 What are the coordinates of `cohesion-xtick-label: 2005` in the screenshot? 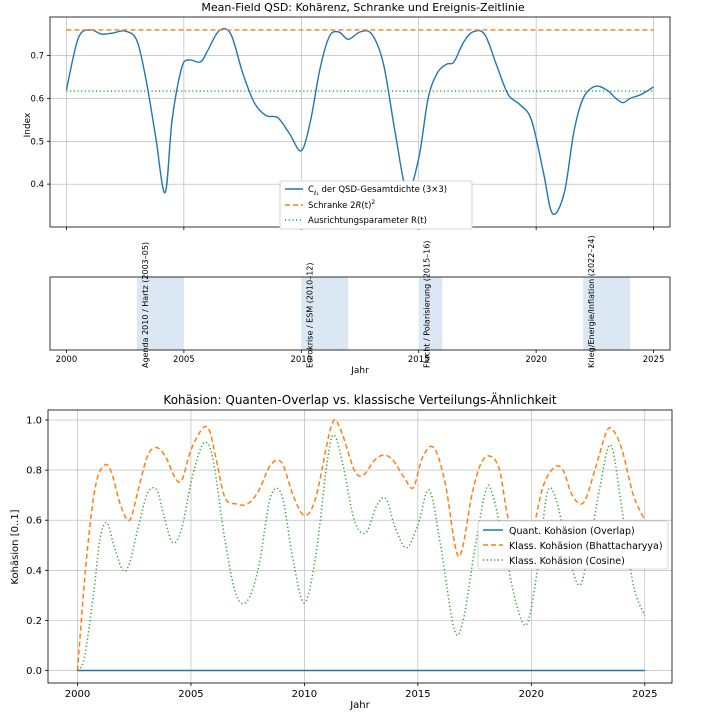 It's located at (190, 694).